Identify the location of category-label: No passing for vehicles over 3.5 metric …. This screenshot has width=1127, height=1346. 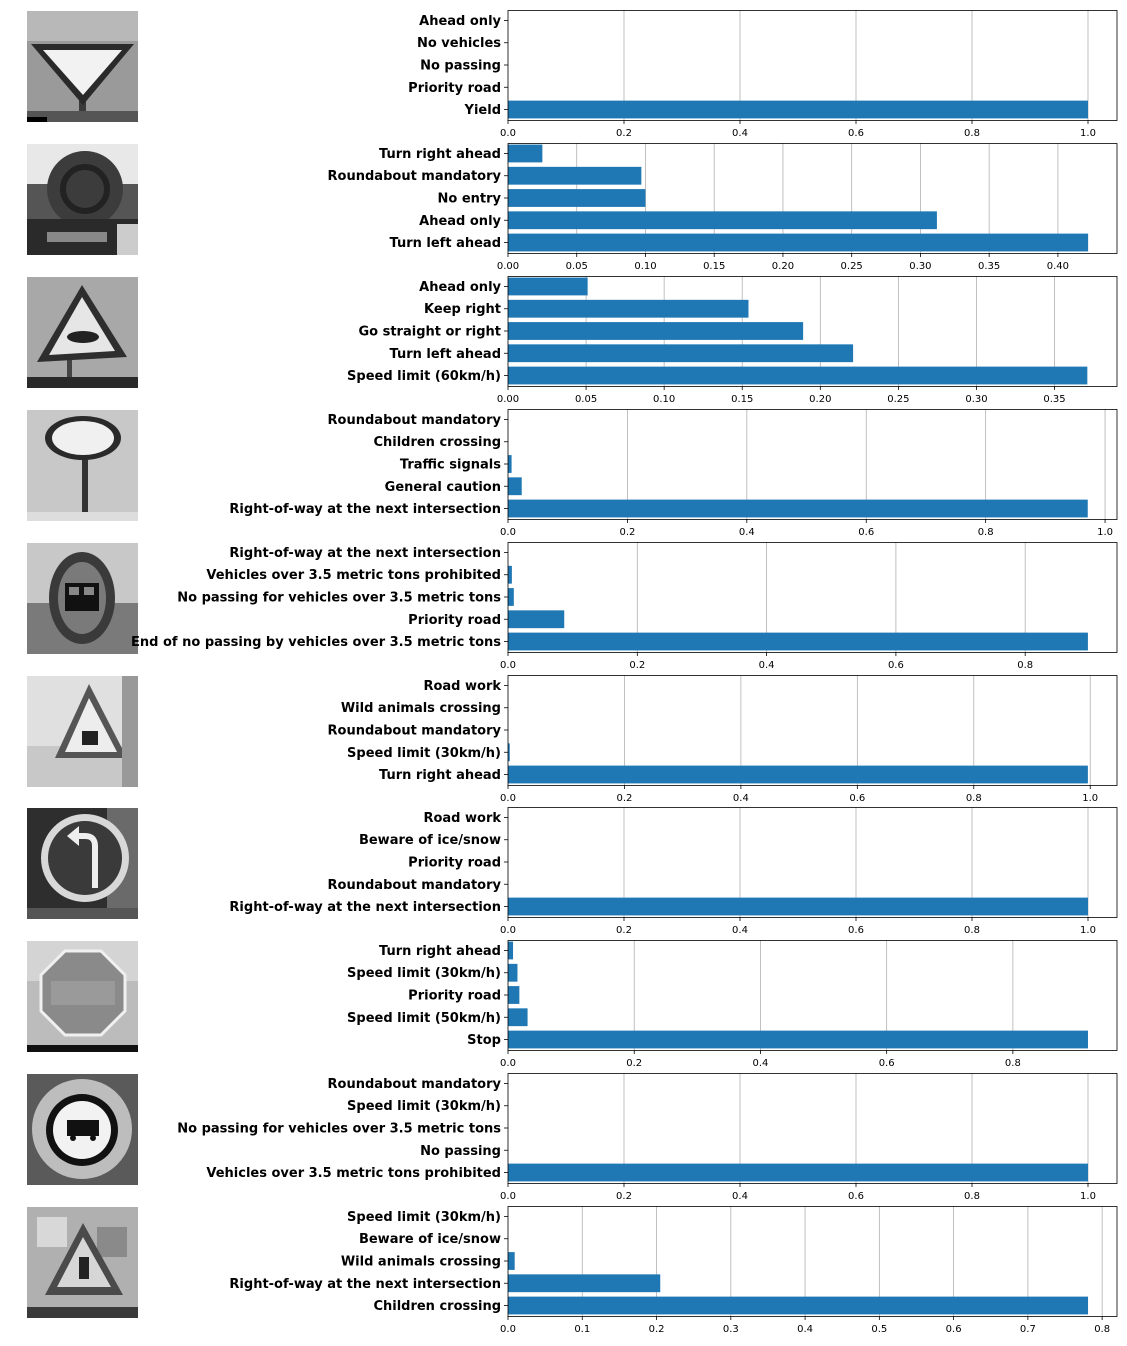
(339, 598).